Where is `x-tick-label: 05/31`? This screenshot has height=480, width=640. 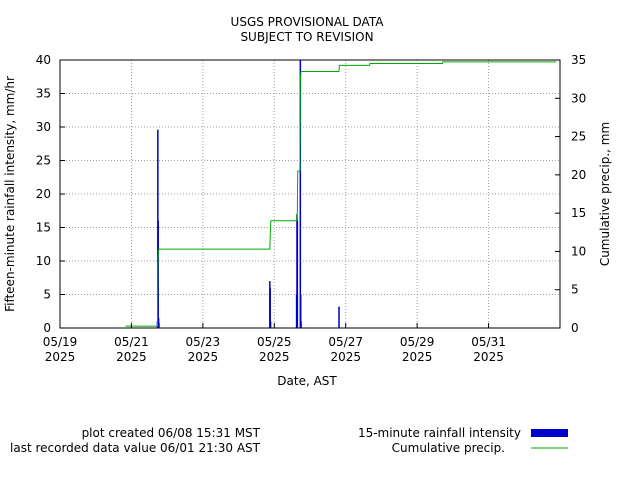 x-tick-label: 05/31 is located at coordinates (488, 342).